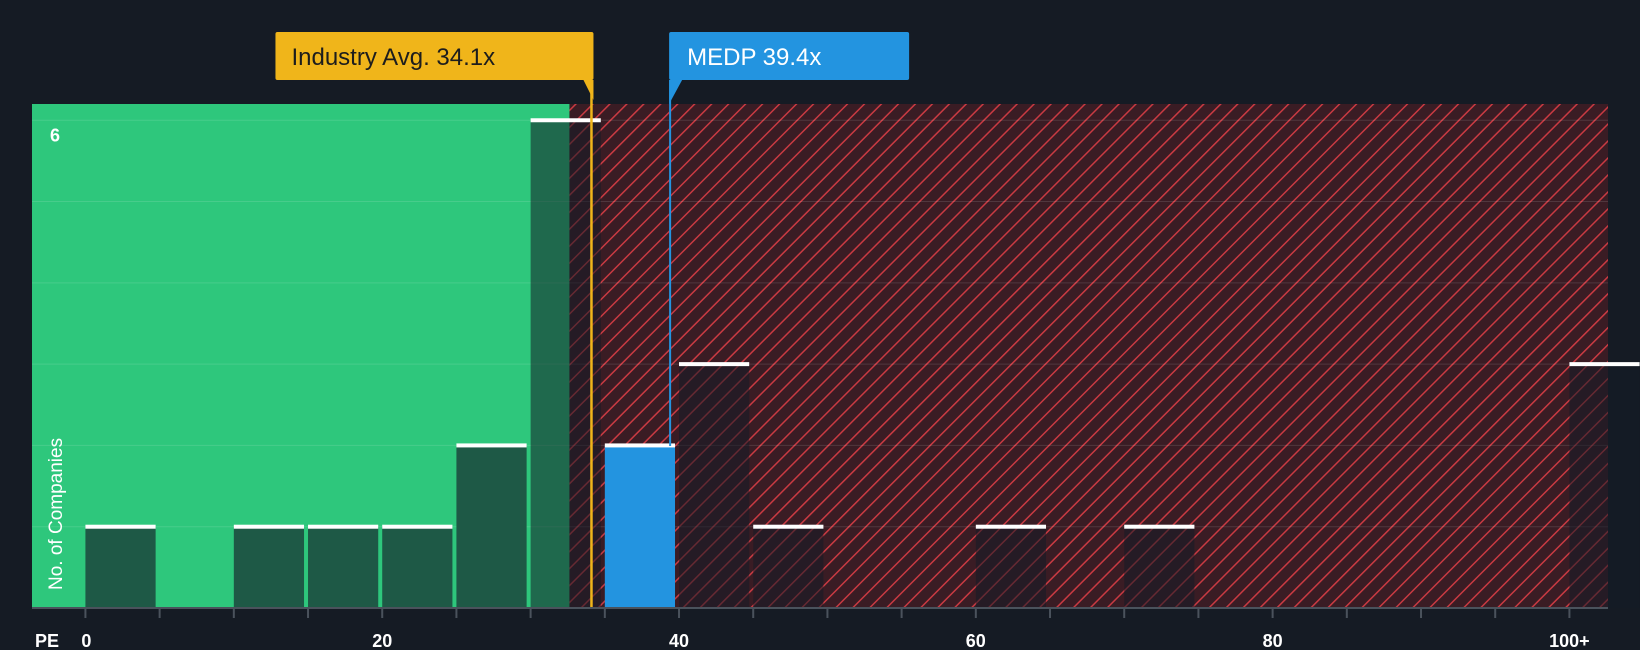 This screenshot has width=1640, height=650. What do you see at coordinates (1569, 640) in the screenshot?
I see `x-tick-label: 100+` at bounding box center [1569, 640].